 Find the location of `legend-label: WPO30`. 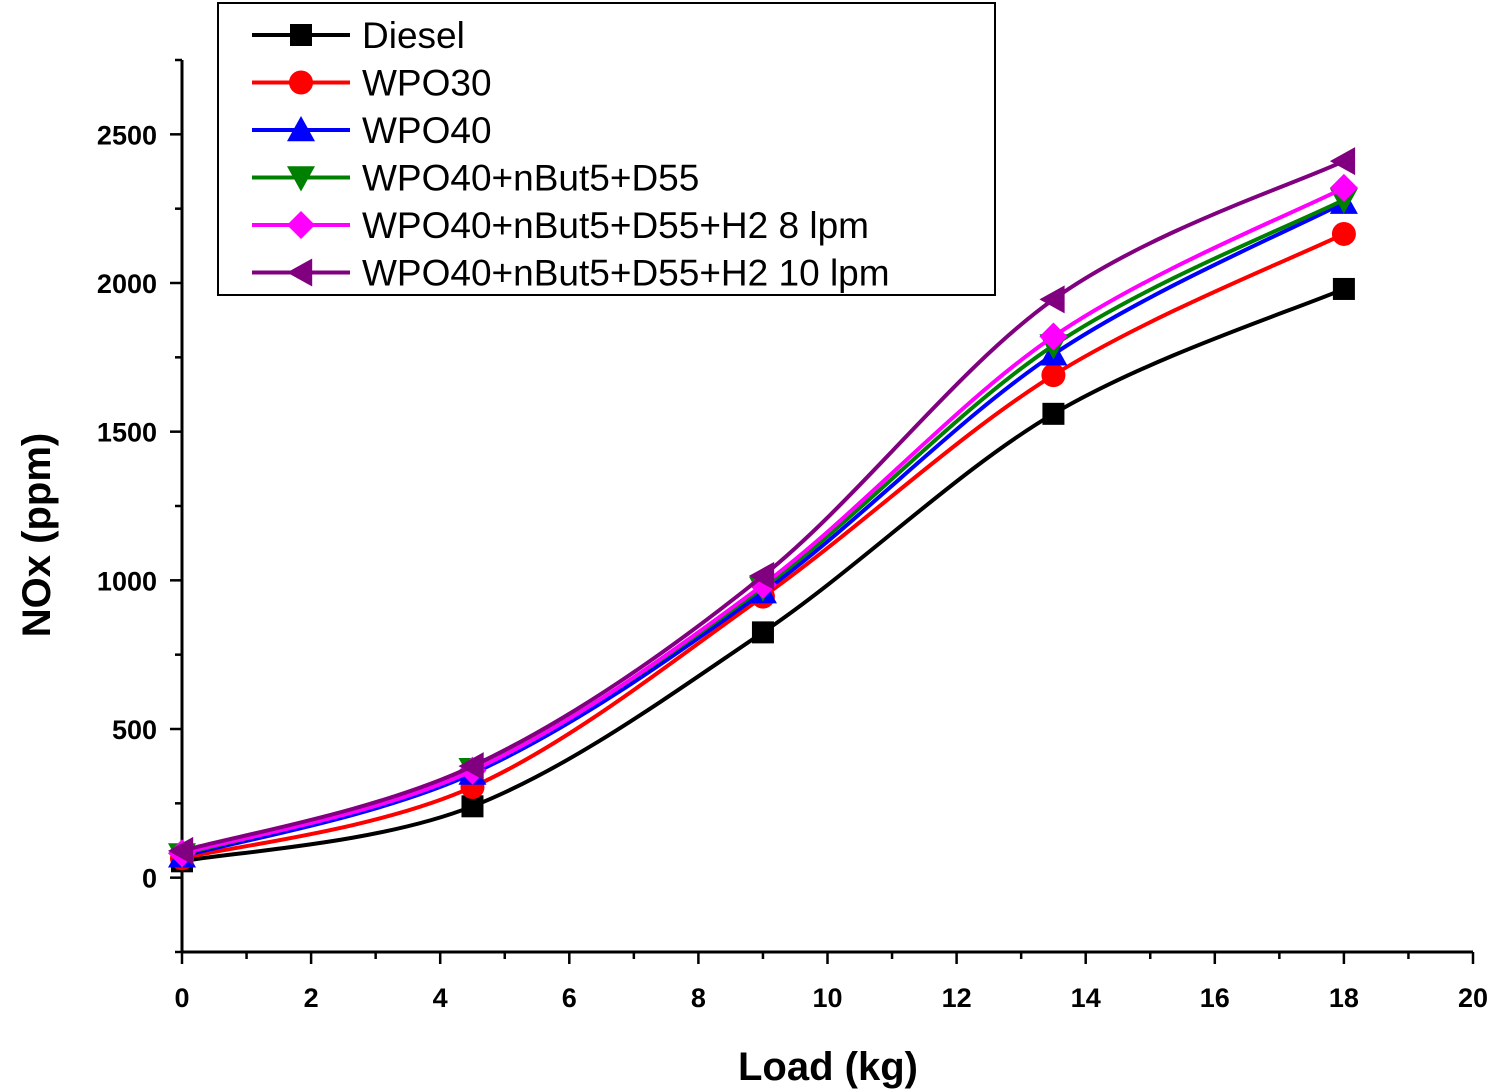

legend-label: WPO30 is located at coordinates (427, 83).